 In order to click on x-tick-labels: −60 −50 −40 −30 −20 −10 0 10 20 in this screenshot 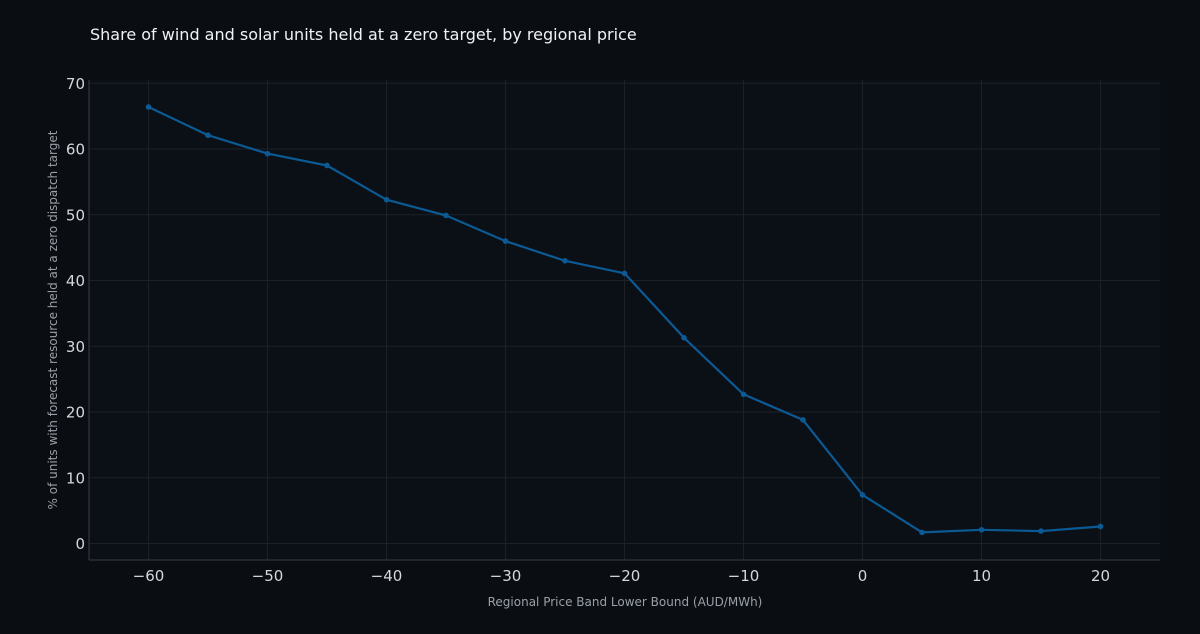, I will do `click(621, 576)`.